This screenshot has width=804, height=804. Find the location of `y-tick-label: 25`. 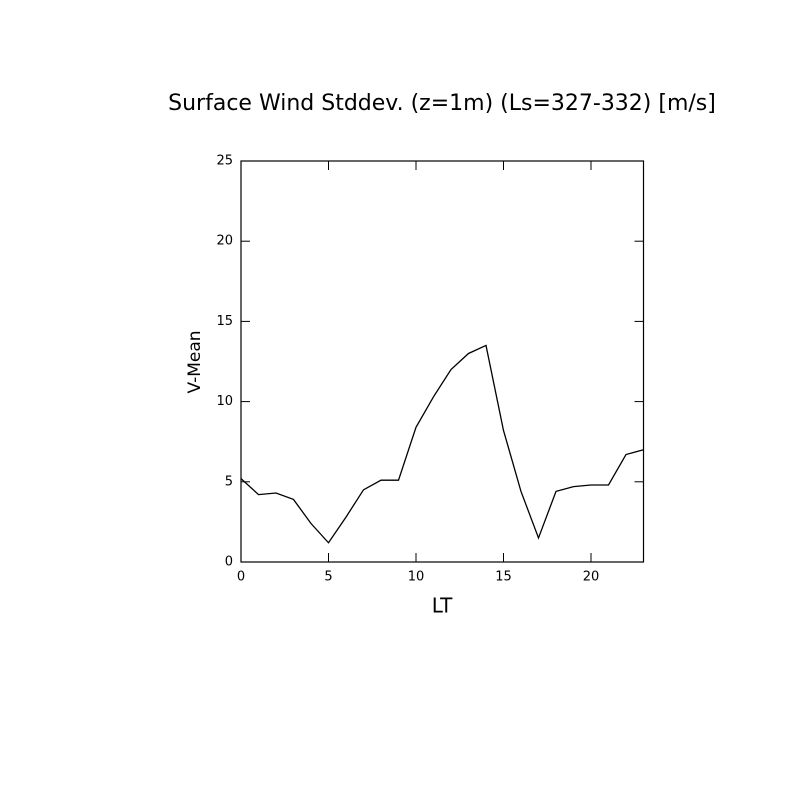

y-tick-label: 25 is located at coordinates (224, 161).